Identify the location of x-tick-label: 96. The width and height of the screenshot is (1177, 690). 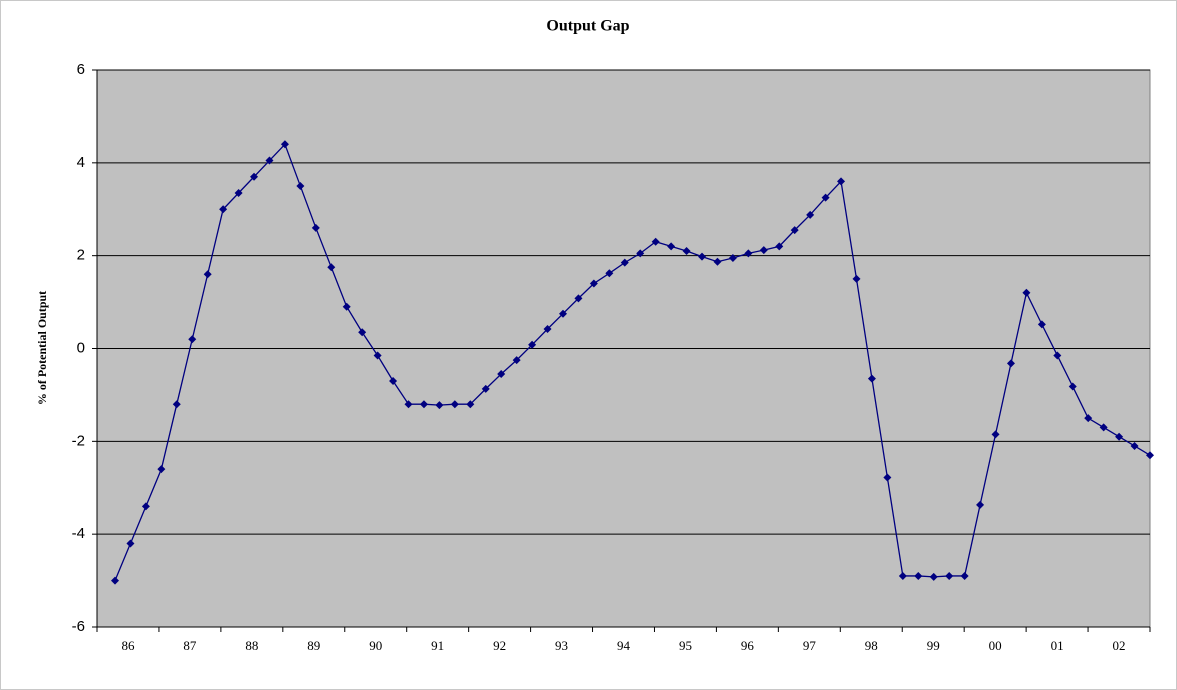
(748, 645).